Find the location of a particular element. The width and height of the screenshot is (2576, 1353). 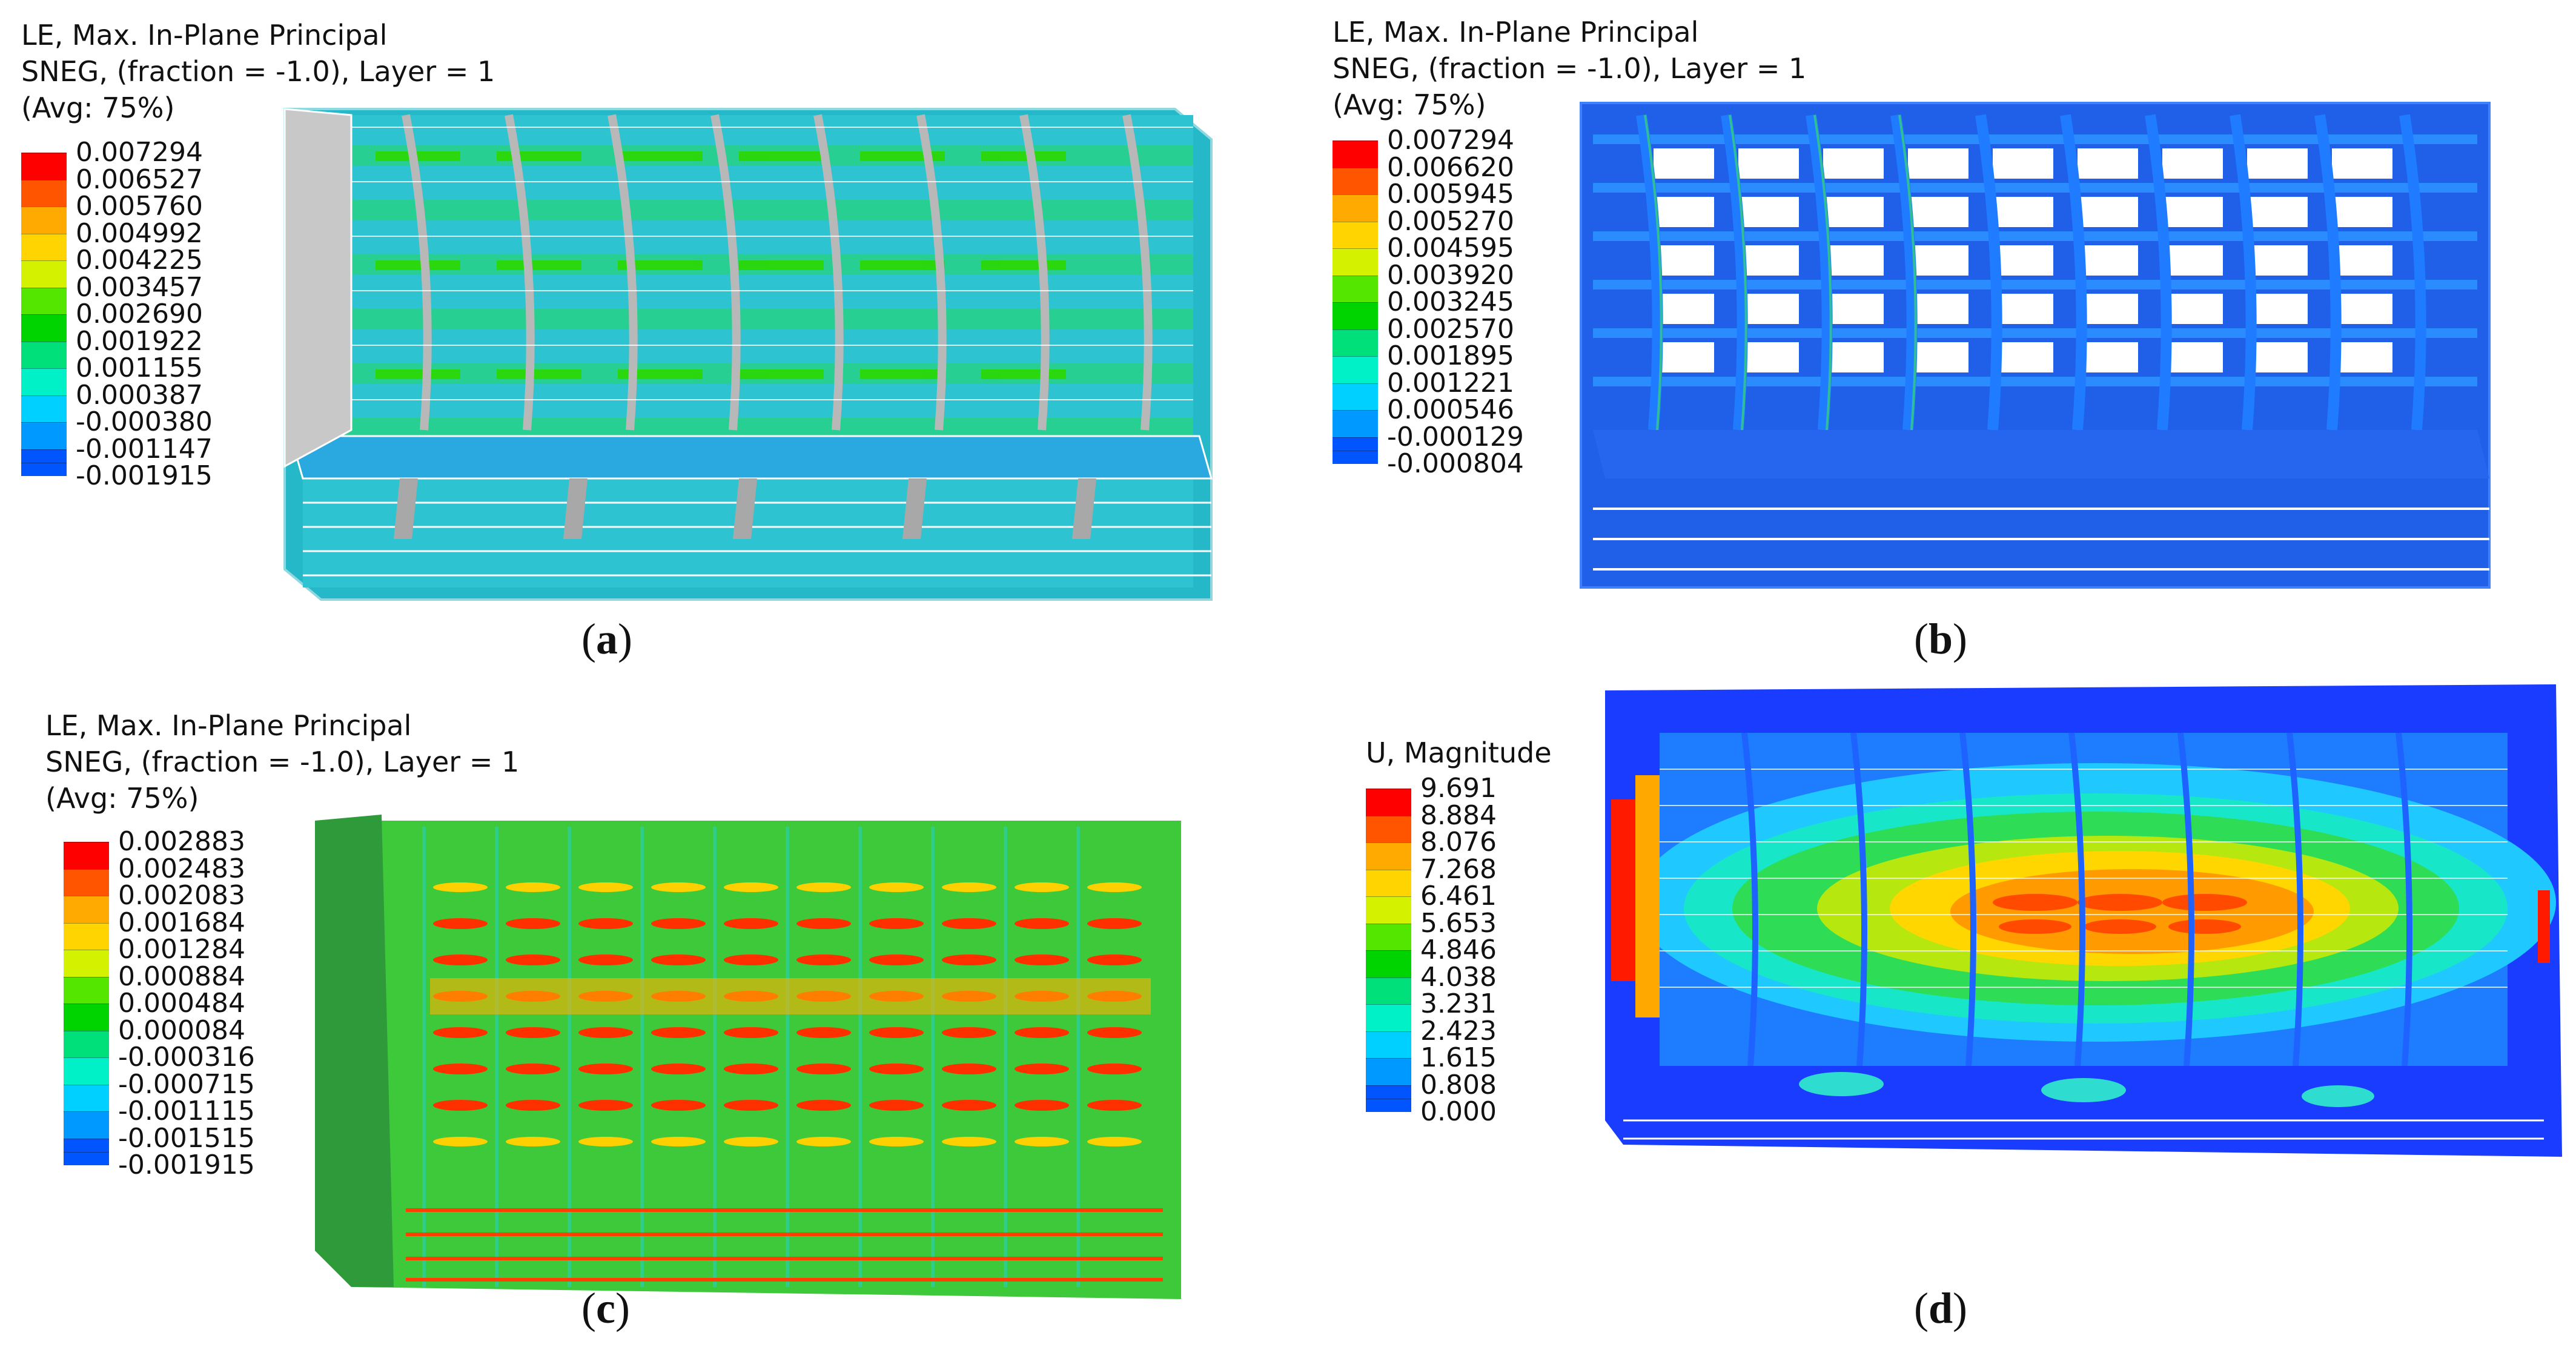

legend-value-label: 0.002883 is located at coordinates (181, 841).